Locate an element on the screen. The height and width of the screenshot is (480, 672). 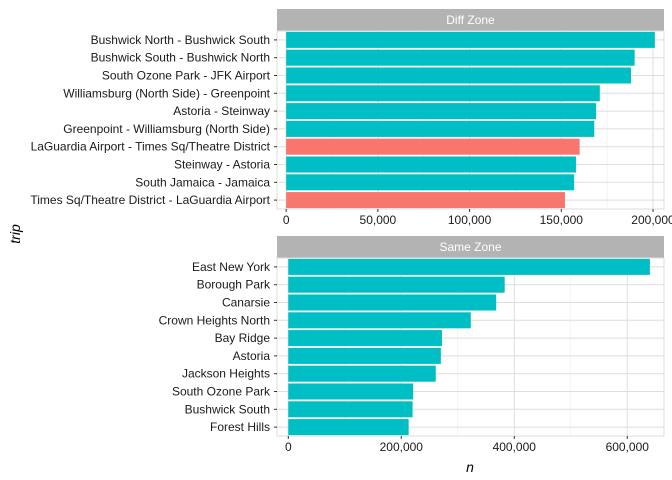
category-label: South Ozone Park is located at coordinates (221, 392).